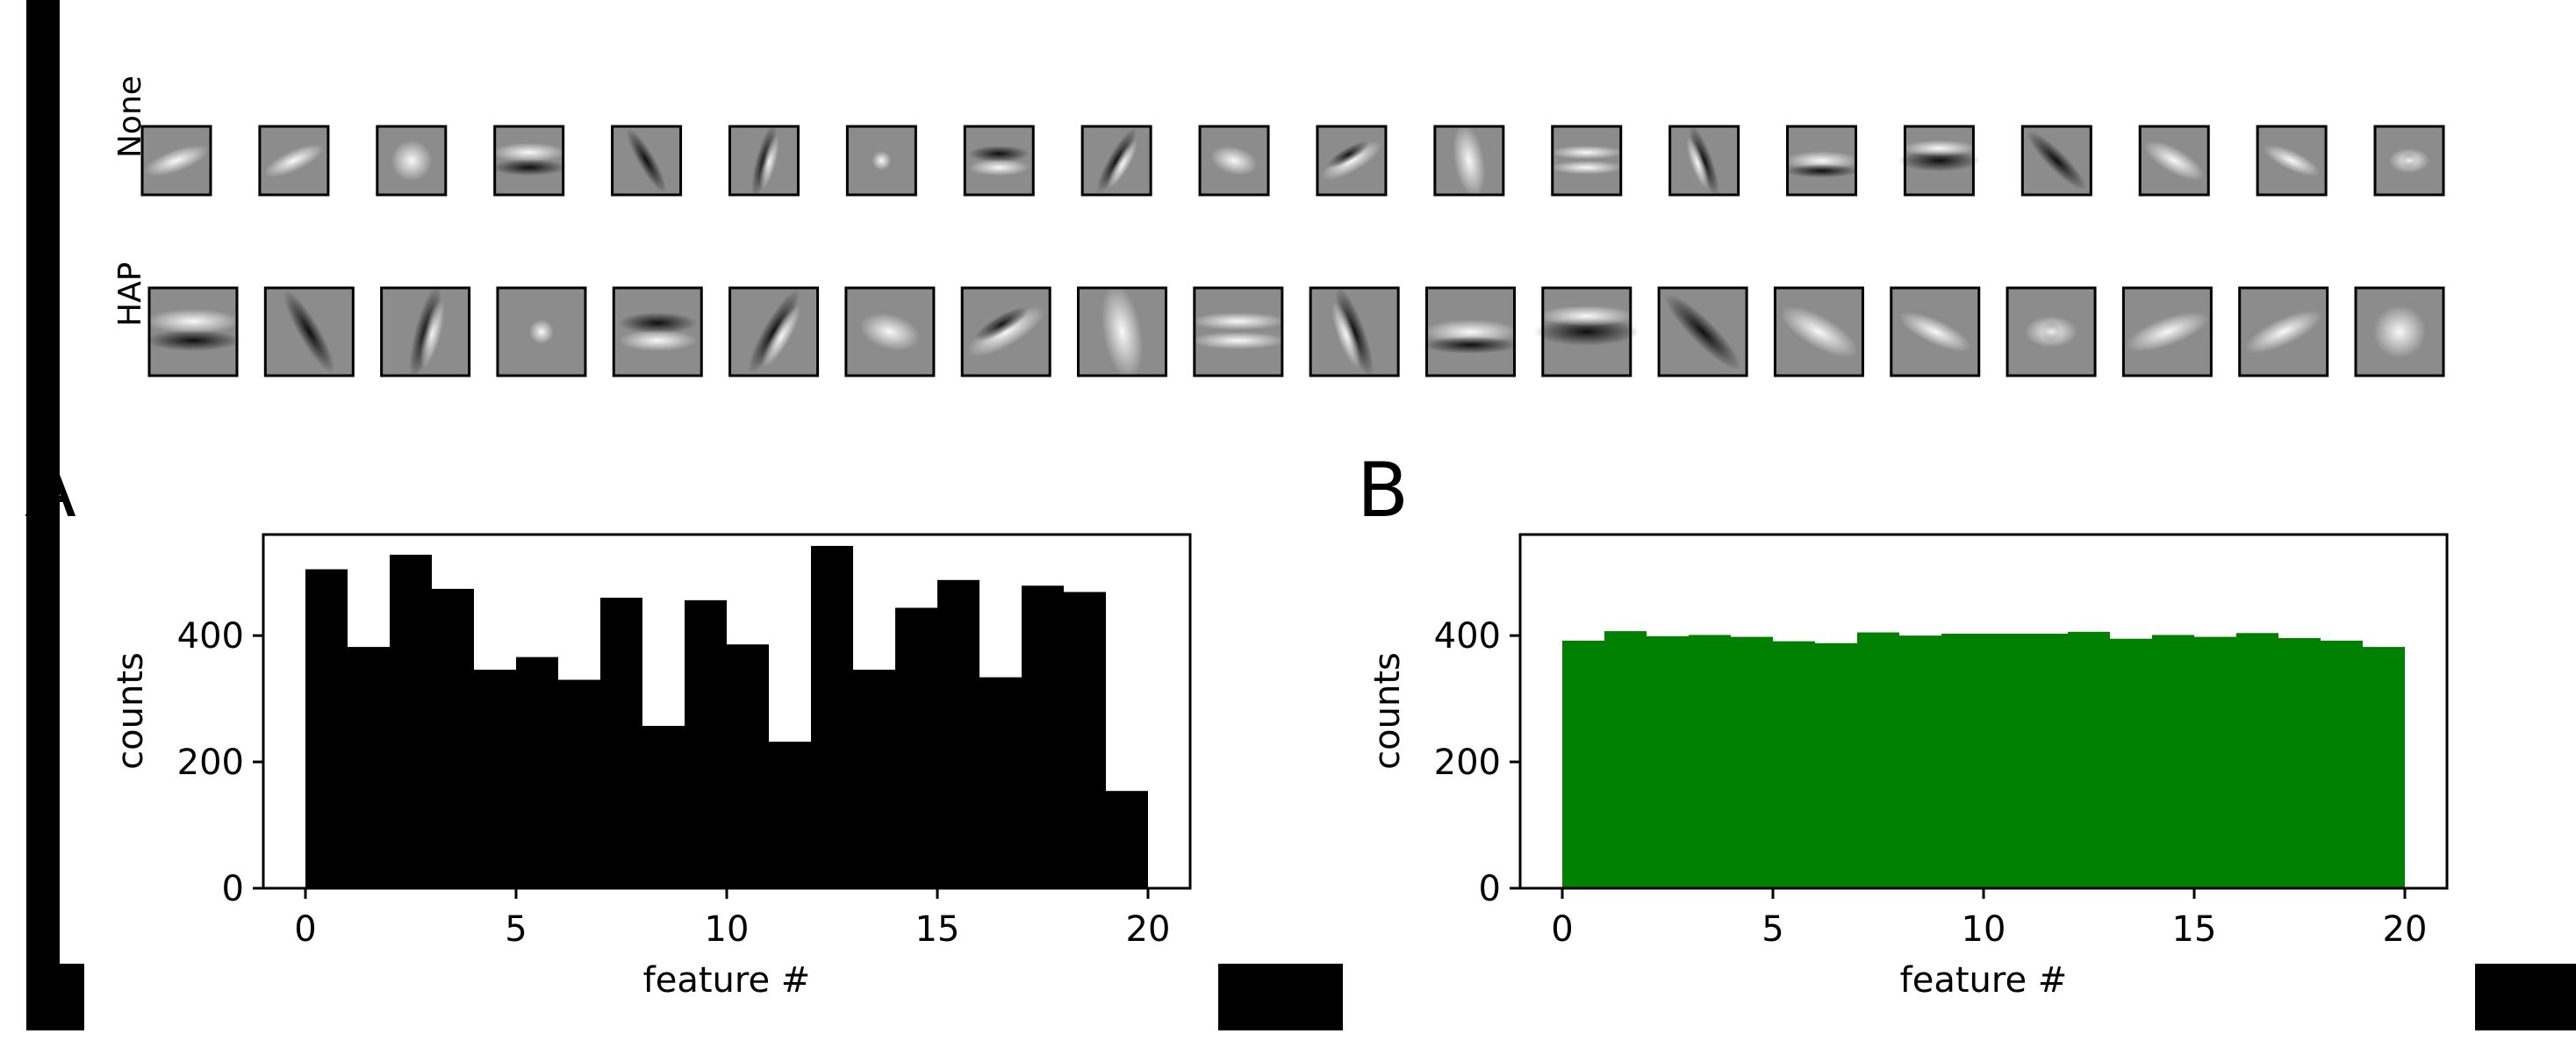 The width and height of the screenshot is (2576, 1055). Describe the element at coordinates (210, 636) in the screenshot. I see `y-tick-label-a-2: 400` at that location.